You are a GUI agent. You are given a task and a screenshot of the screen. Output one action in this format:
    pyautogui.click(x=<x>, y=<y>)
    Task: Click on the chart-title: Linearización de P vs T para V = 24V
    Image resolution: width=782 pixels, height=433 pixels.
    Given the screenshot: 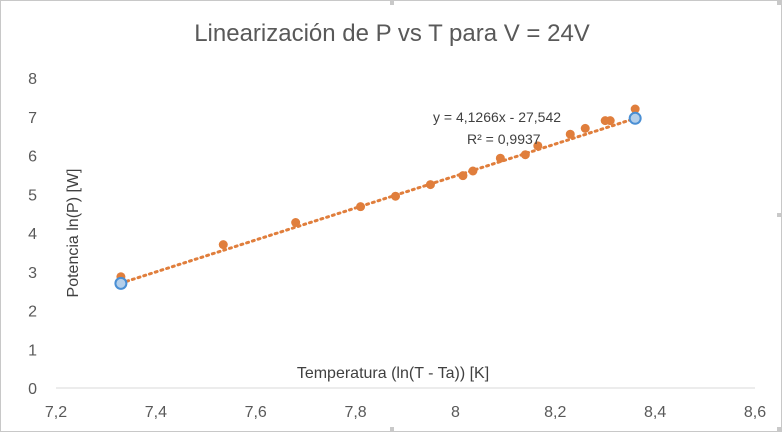 What is the action you would take?
    pyautogui.click(x=392, y=33)
    